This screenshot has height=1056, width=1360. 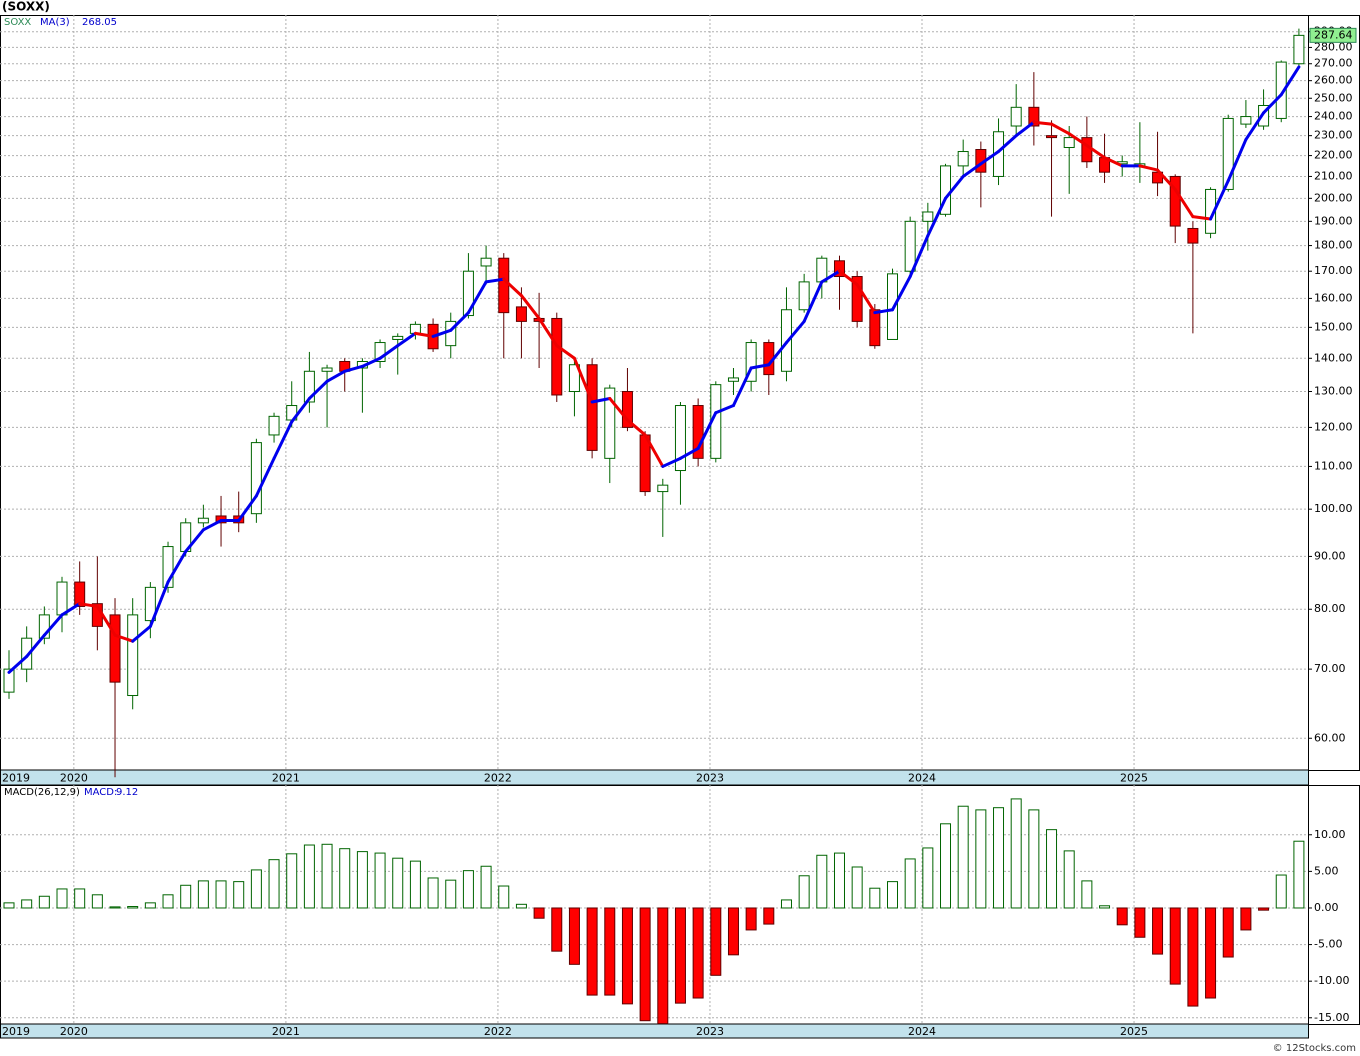 I want to click on x-tick-label: 2023, so click(x=710, y=778).